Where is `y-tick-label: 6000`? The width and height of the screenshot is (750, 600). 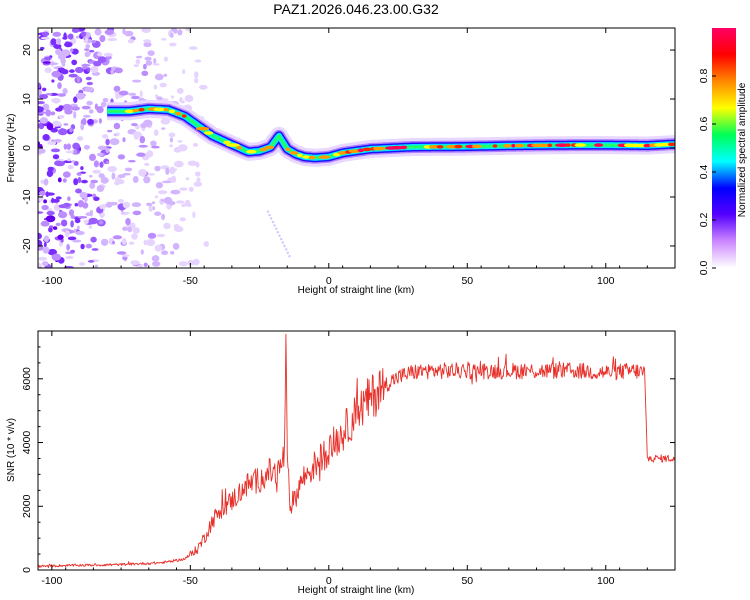
y-tick-label: 6000 is located at coordinates (27, 379).